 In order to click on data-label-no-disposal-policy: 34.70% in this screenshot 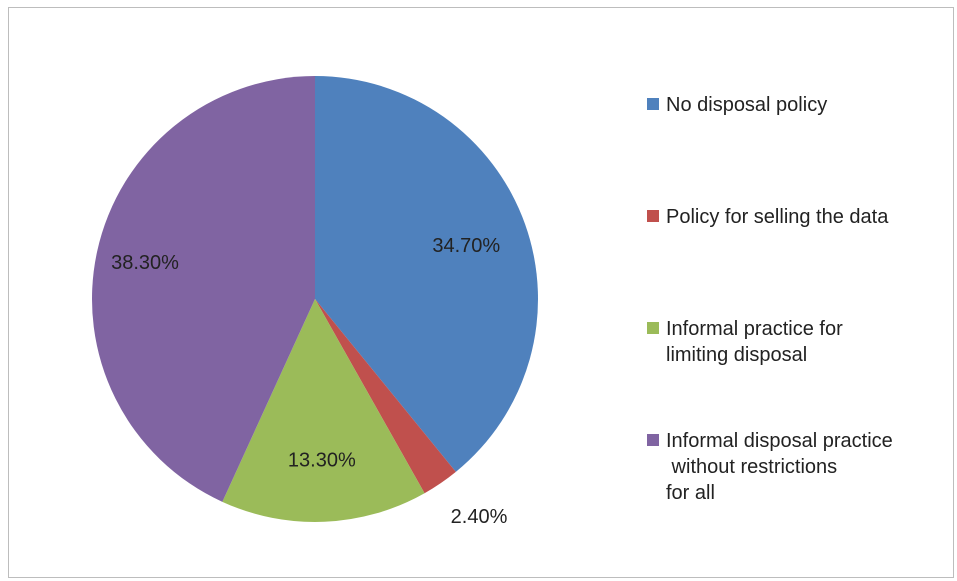, I will do `click(466, 246)`.